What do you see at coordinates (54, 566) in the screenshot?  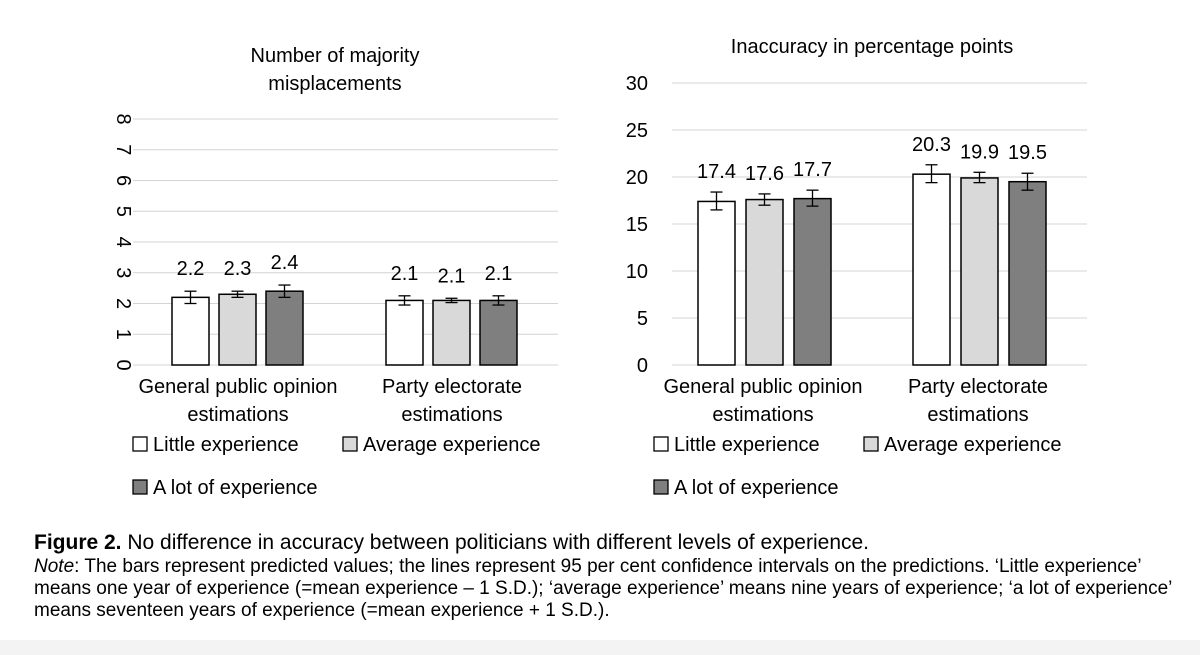 I see `caption-note-label: Note` at bounding box center [54, 566].